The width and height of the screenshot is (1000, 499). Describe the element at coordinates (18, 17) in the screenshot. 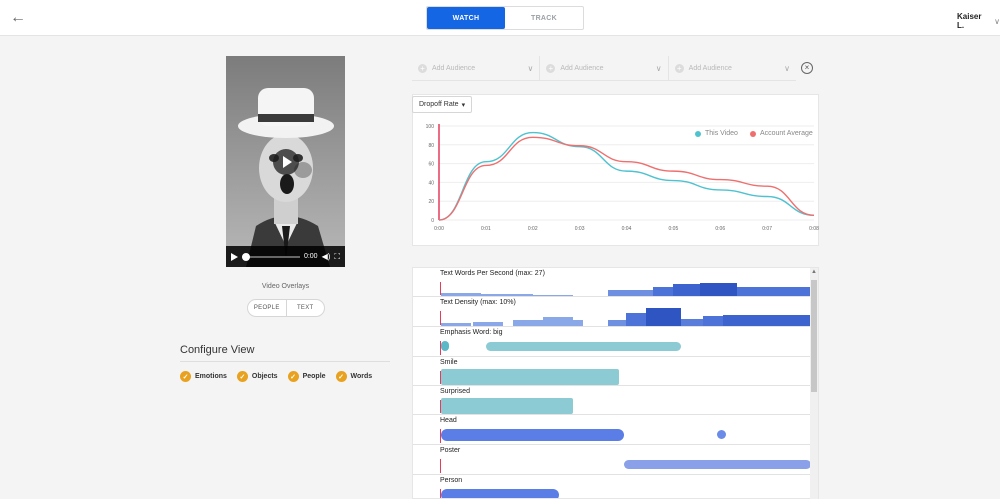

I see `arrow-left-icon: ←` at that location.